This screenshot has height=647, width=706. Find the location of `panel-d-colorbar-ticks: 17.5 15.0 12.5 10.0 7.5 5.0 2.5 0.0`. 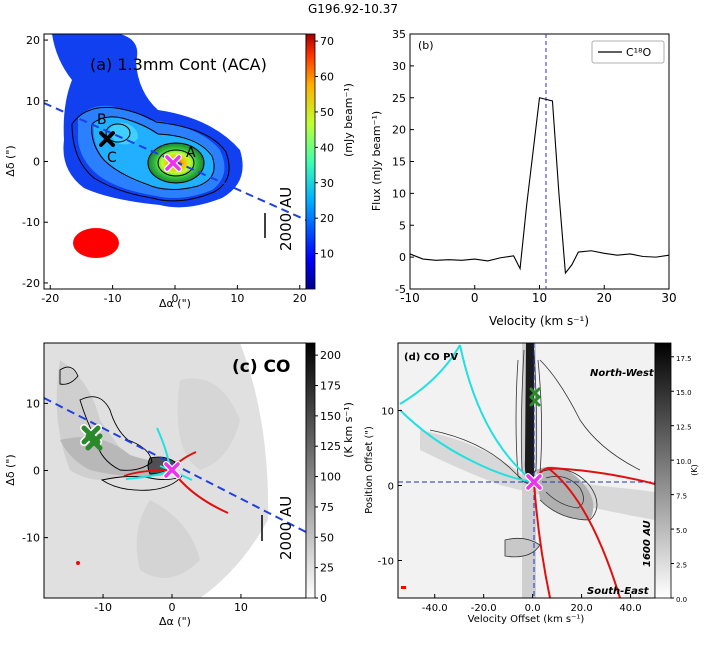

panel-d-colorbar-ticks: 17.5 15.0 12.5 10.0 7.5 5.0 2.5 0.0 is located at coordinates (681, 479).